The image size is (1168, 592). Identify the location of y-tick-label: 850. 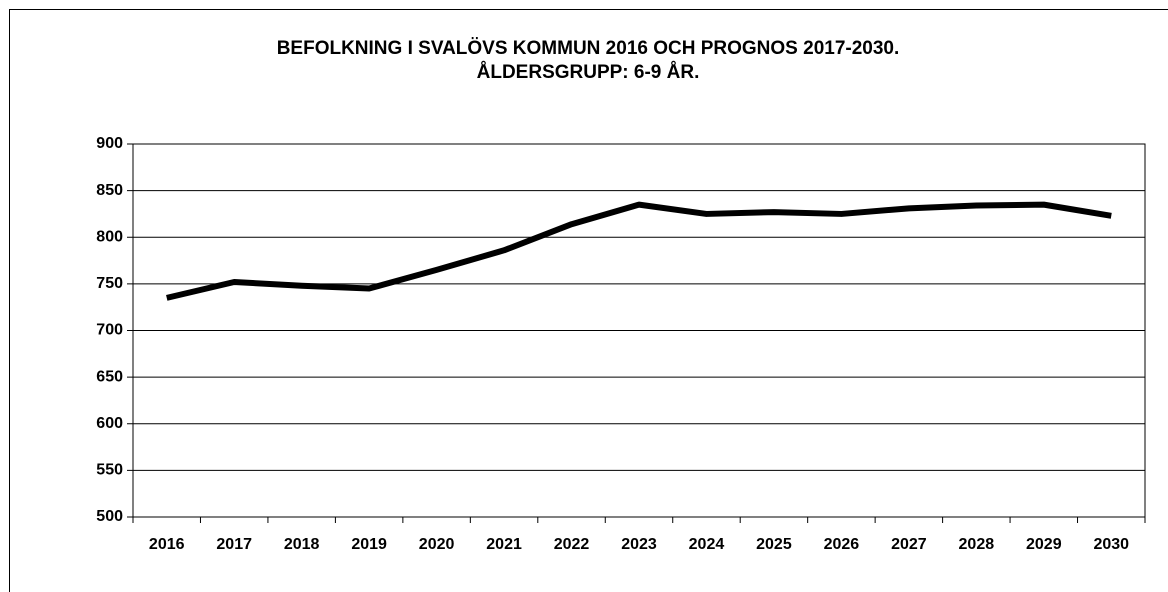
(109, 190).